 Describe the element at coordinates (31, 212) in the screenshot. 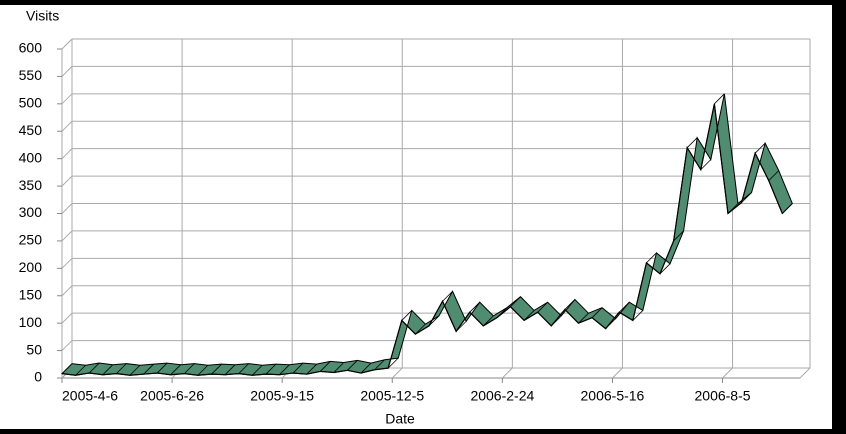

I see `y-tick-label: 300` at that location.